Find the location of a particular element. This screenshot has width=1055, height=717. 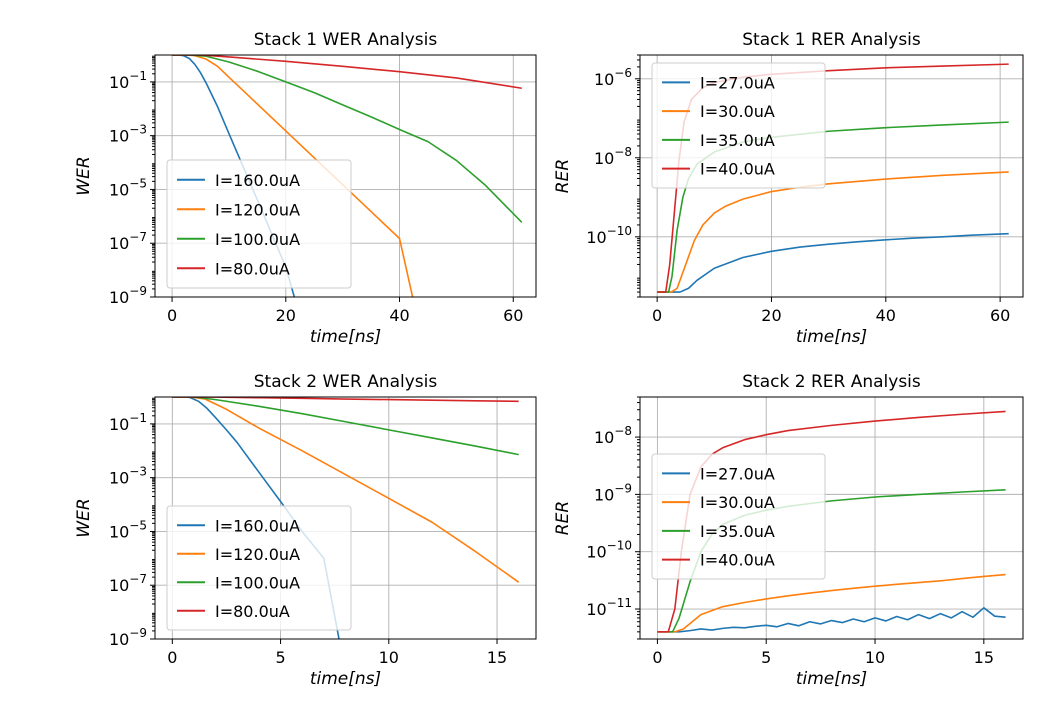

y-tick-exponent: −11 is located at coordinates (619, 603).